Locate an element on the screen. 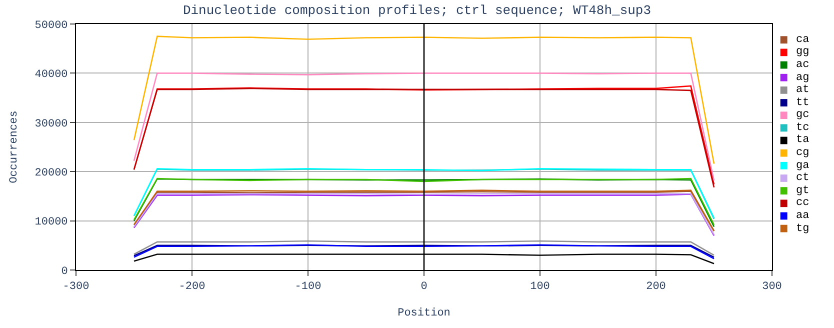 The height and width of the screenshot is (328, 834). legend-label: cg is located at coordinates (803, 153).